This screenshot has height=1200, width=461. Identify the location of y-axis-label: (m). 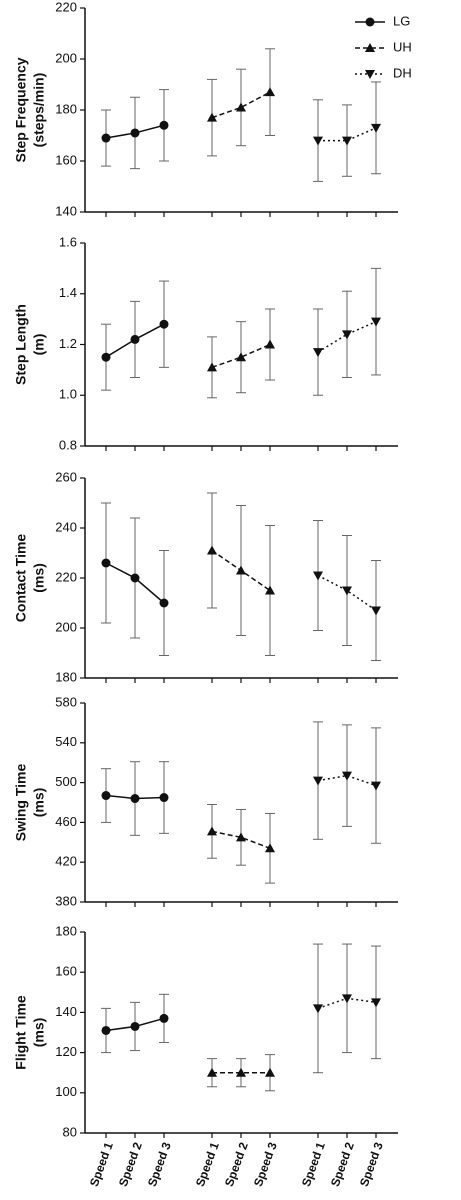
(39, 345).